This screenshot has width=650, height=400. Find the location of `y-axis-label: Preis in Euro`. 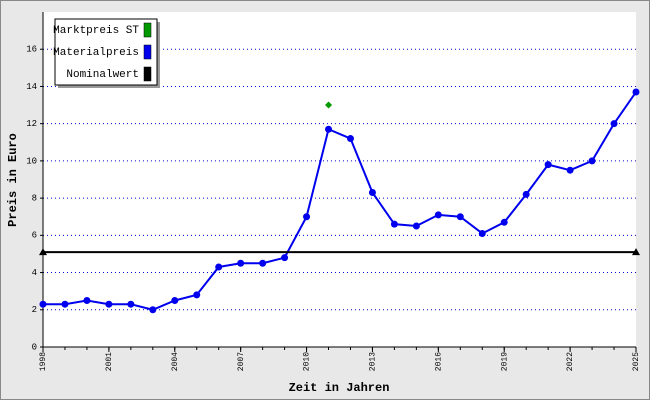

y-axis-label: Preis in Euro is located at coordinates (13, 180).